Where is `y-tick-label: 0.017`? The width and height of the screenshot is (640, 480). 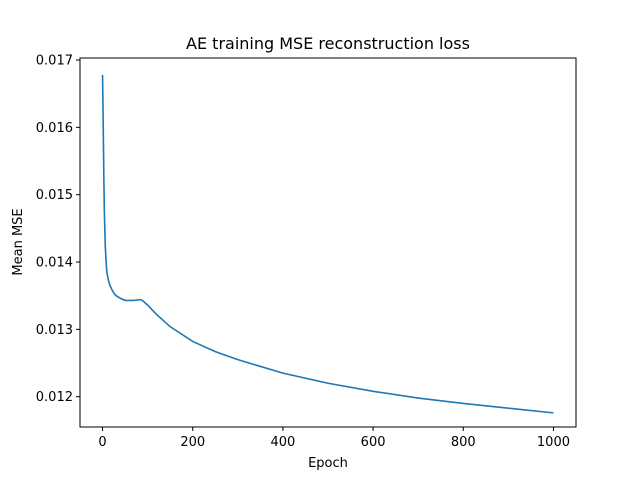
y-tick-label: 0.017 is located at coordinates (54, 61).